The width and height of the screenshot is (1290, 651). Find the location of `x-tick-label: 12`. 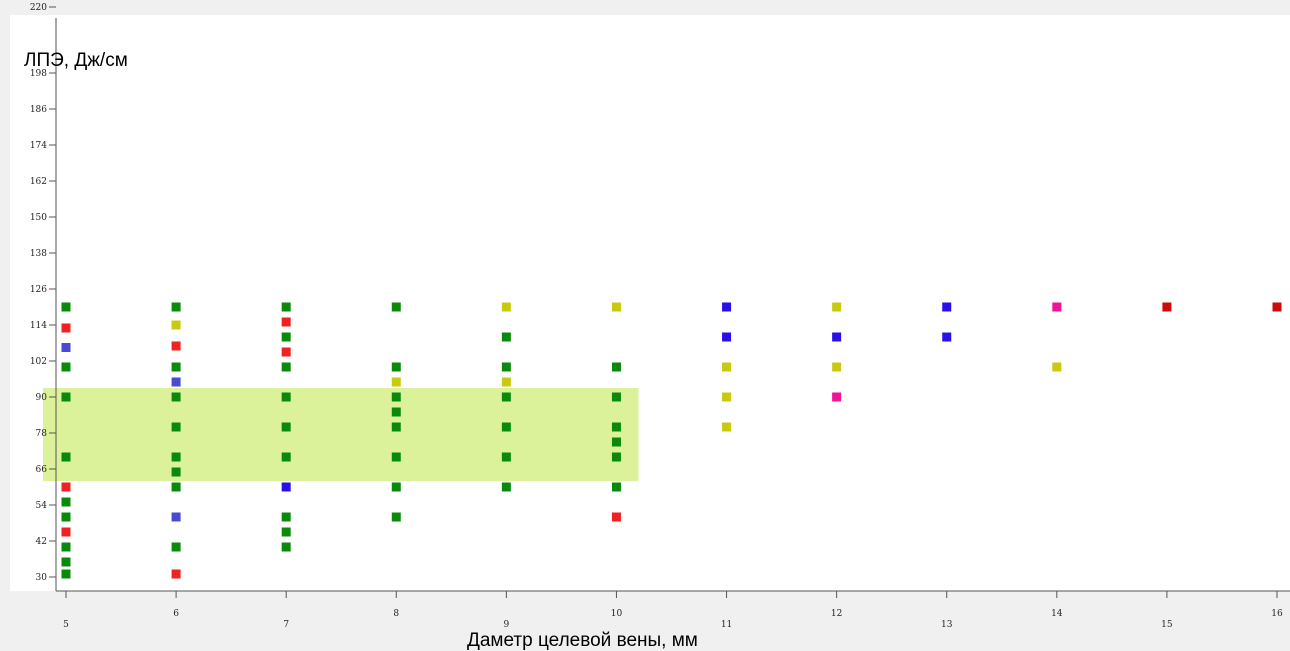

x-tick-label: 12 is located at coordinates (836, 614).